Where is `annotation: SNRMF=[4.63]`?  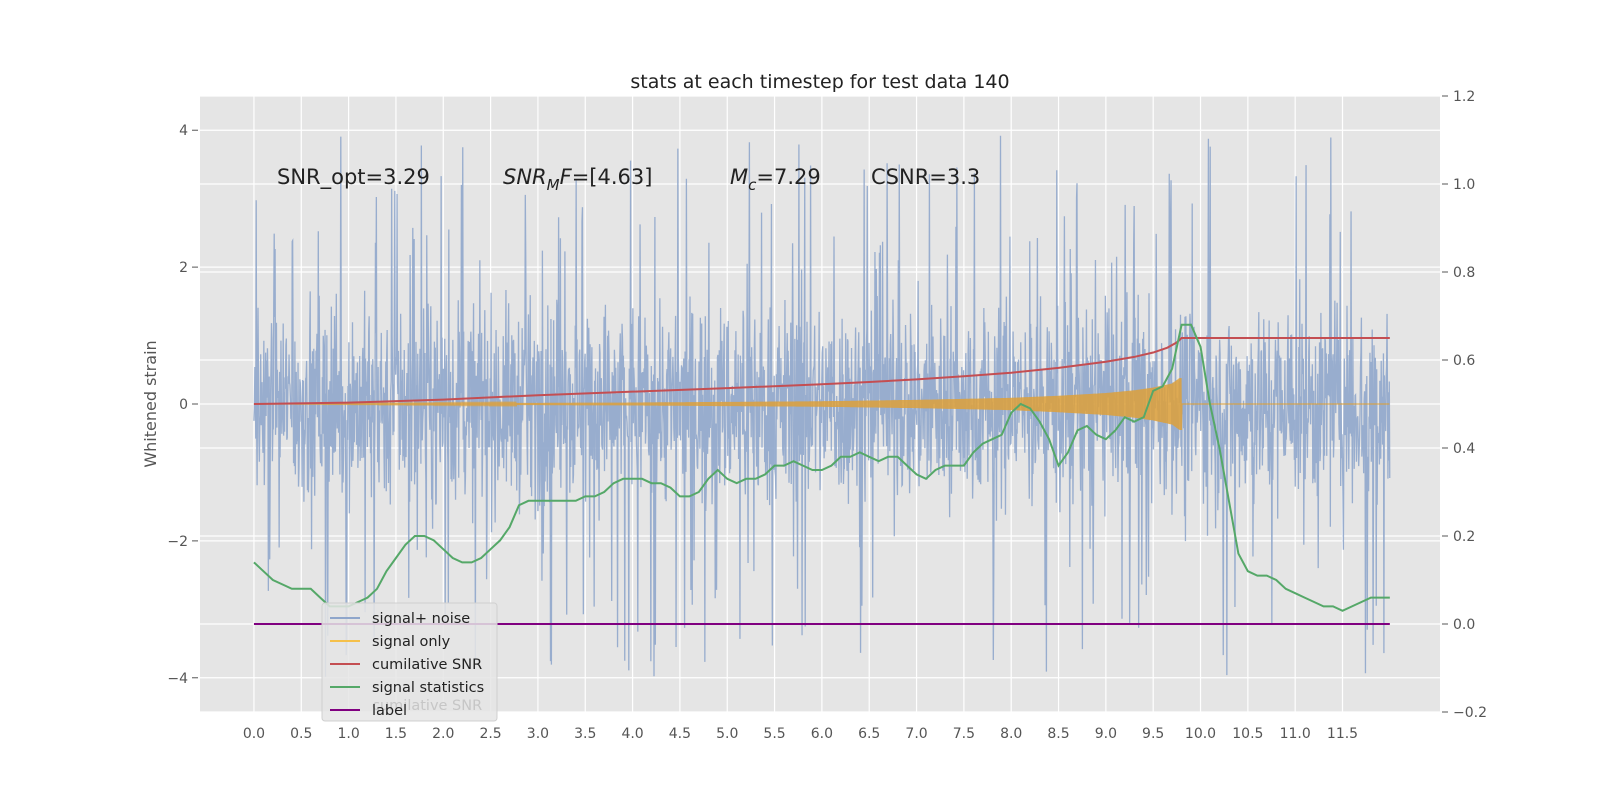 annotation: SNRMF=[4.63] is located at coordinates (577, 179).